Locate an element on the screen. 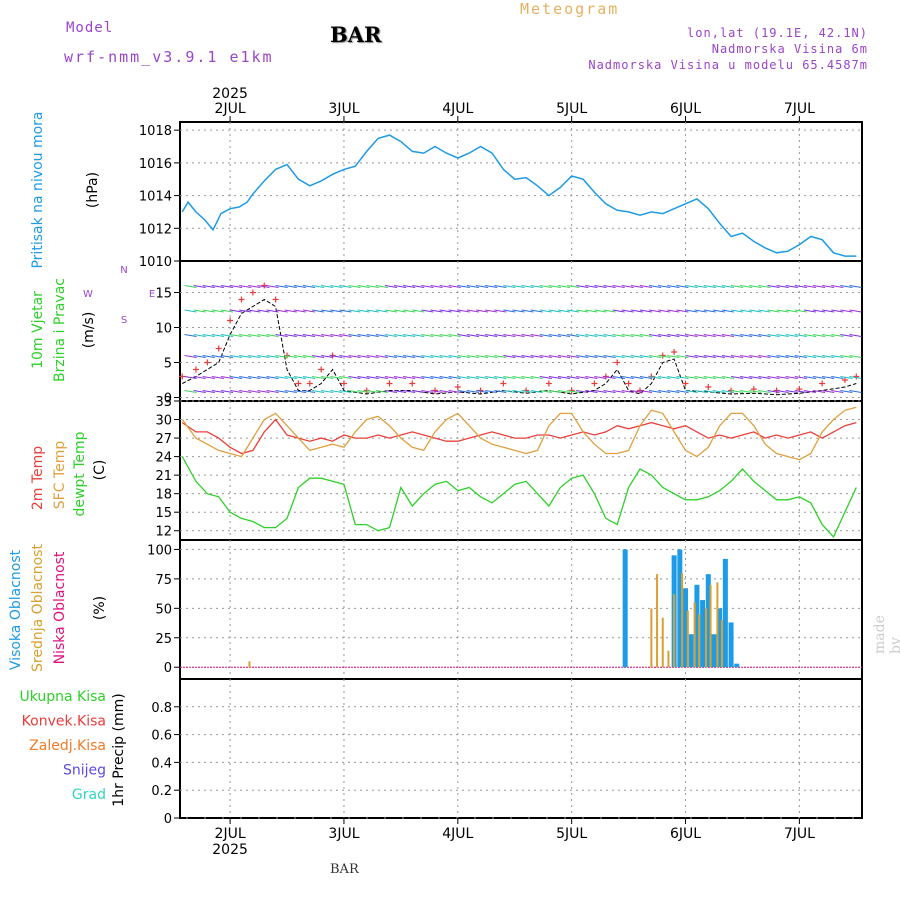  top-day-label: 5JUL is located at coordinates (571, 109).